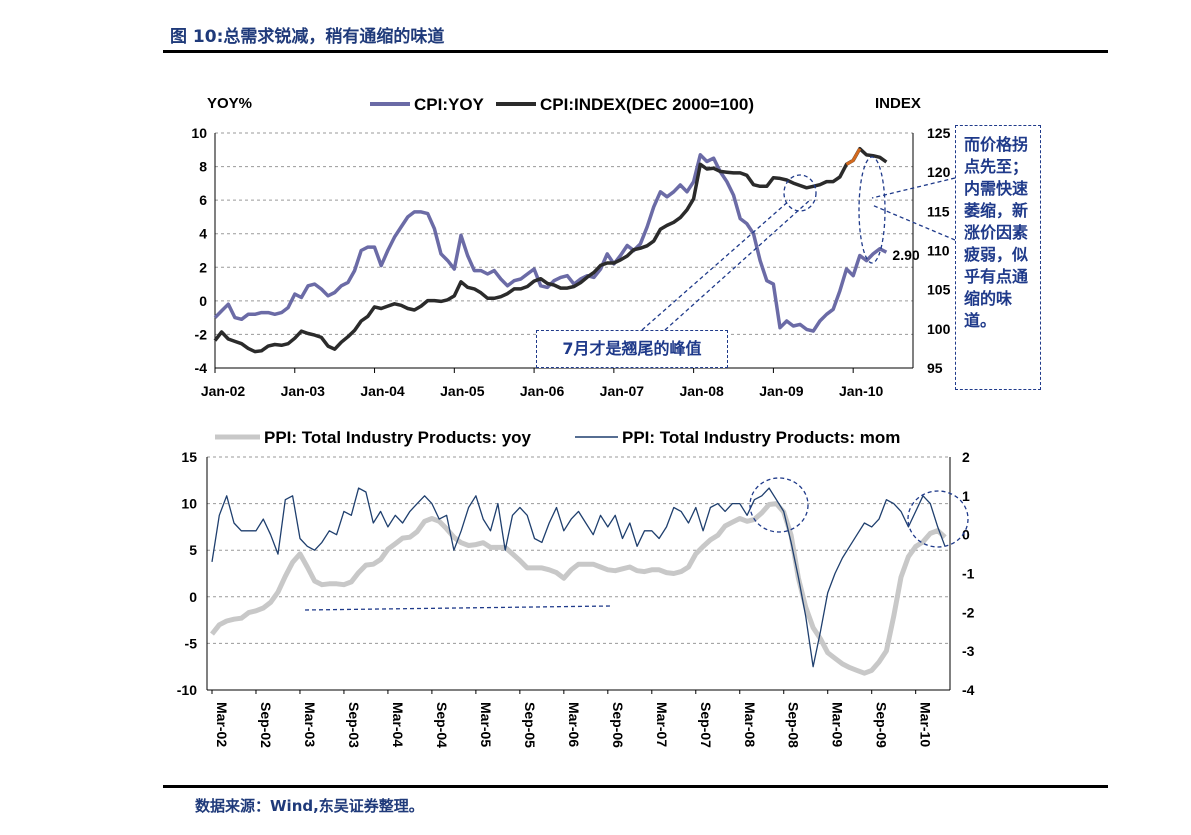  What do you see at coordinates (189, 457) in the screenshot?
I see `y-tick-label: 15` at bounding box center [189, 457].